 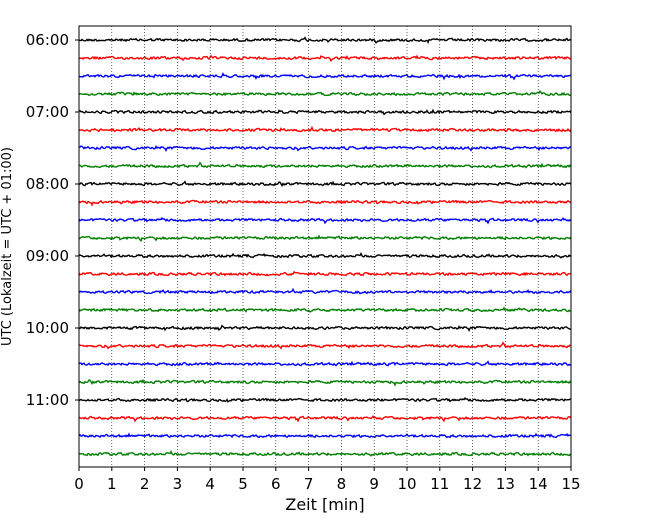 I want to click on y-axis-label: UTC (Lokalzeit = UTC + 01:00), so click(x=7, y=246).